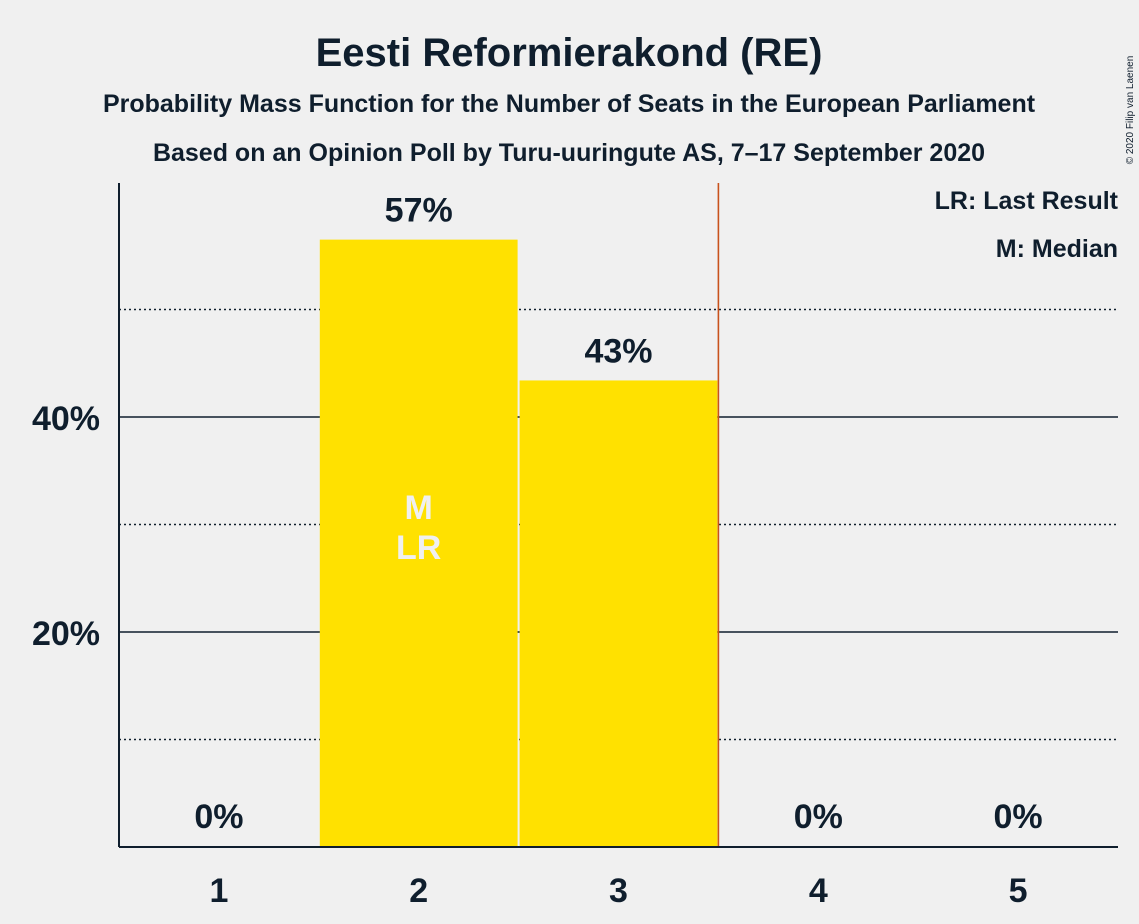 The height and width of the screenshot is (924, 1139). I want to click on x-tick-label-4: 4, so click(818, 891).